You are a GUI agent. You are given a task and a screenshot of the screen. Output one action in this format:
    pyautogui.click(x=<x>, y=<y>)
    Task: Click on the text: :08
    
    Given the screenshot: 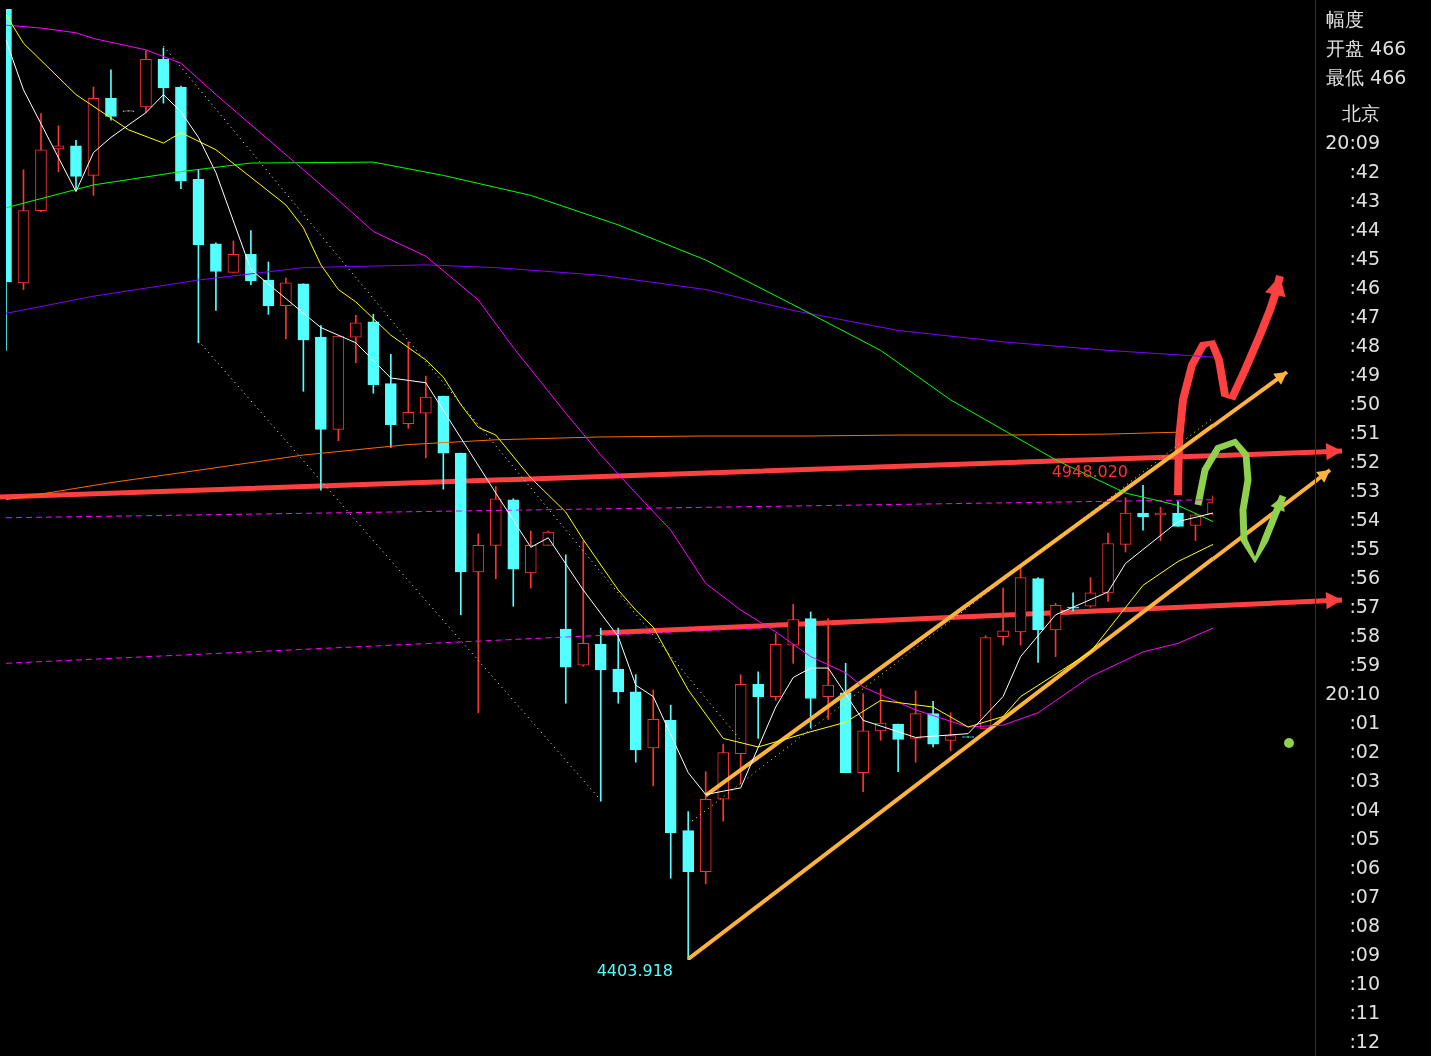 What is the action you would take?
    pyautogui.click(x=1364, y=925)
    